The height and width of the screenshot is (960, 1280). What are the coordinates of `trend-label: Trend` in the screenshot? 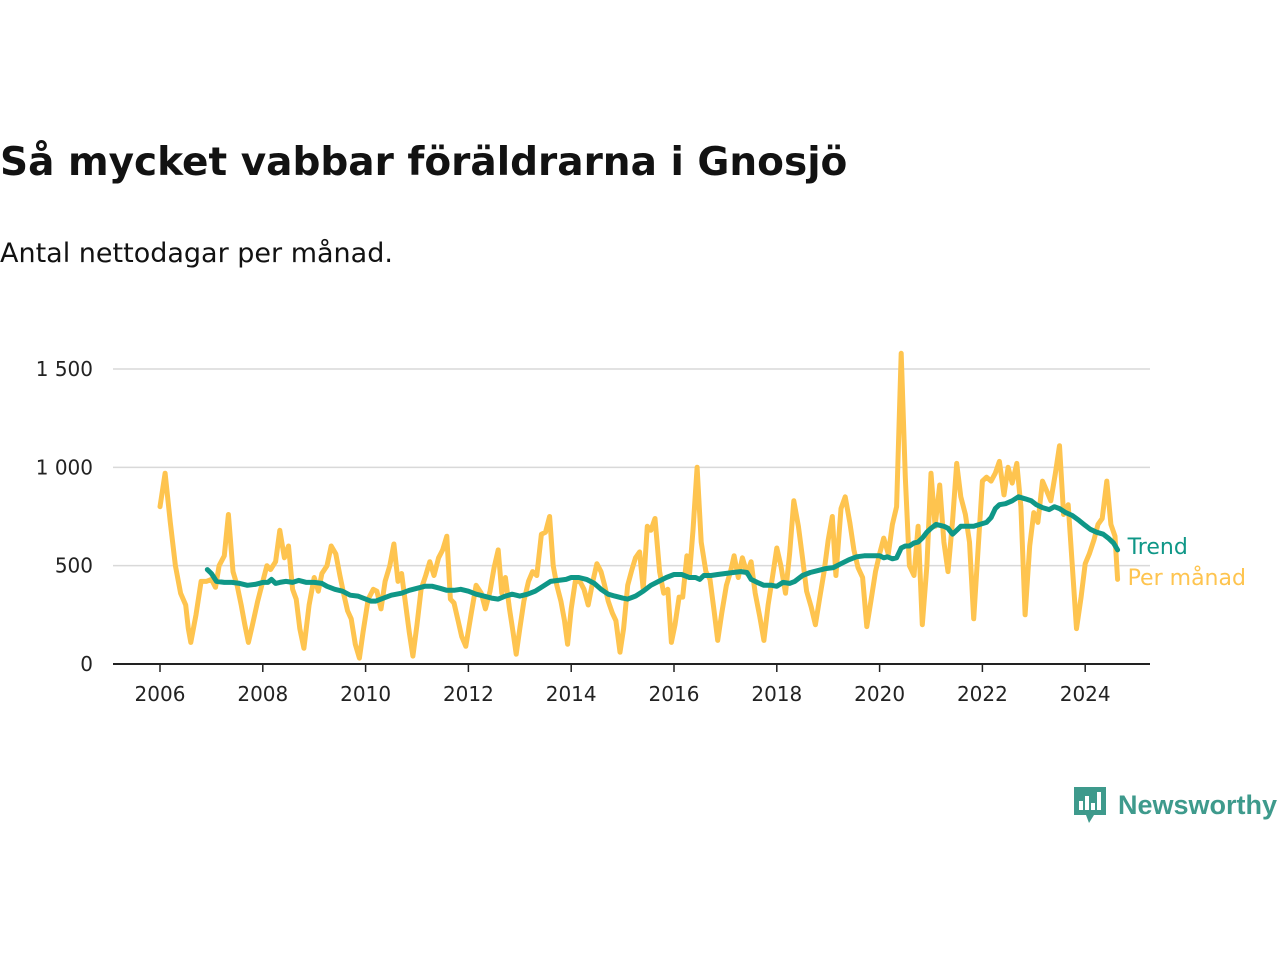 It's located at (1157, 547).